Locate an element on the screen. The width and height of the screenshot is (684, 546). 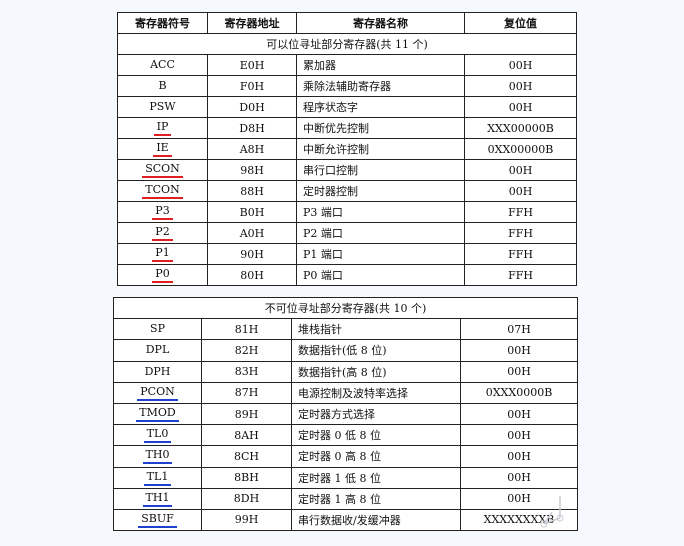
register-address: 89H is located at coordinates (246, 414).